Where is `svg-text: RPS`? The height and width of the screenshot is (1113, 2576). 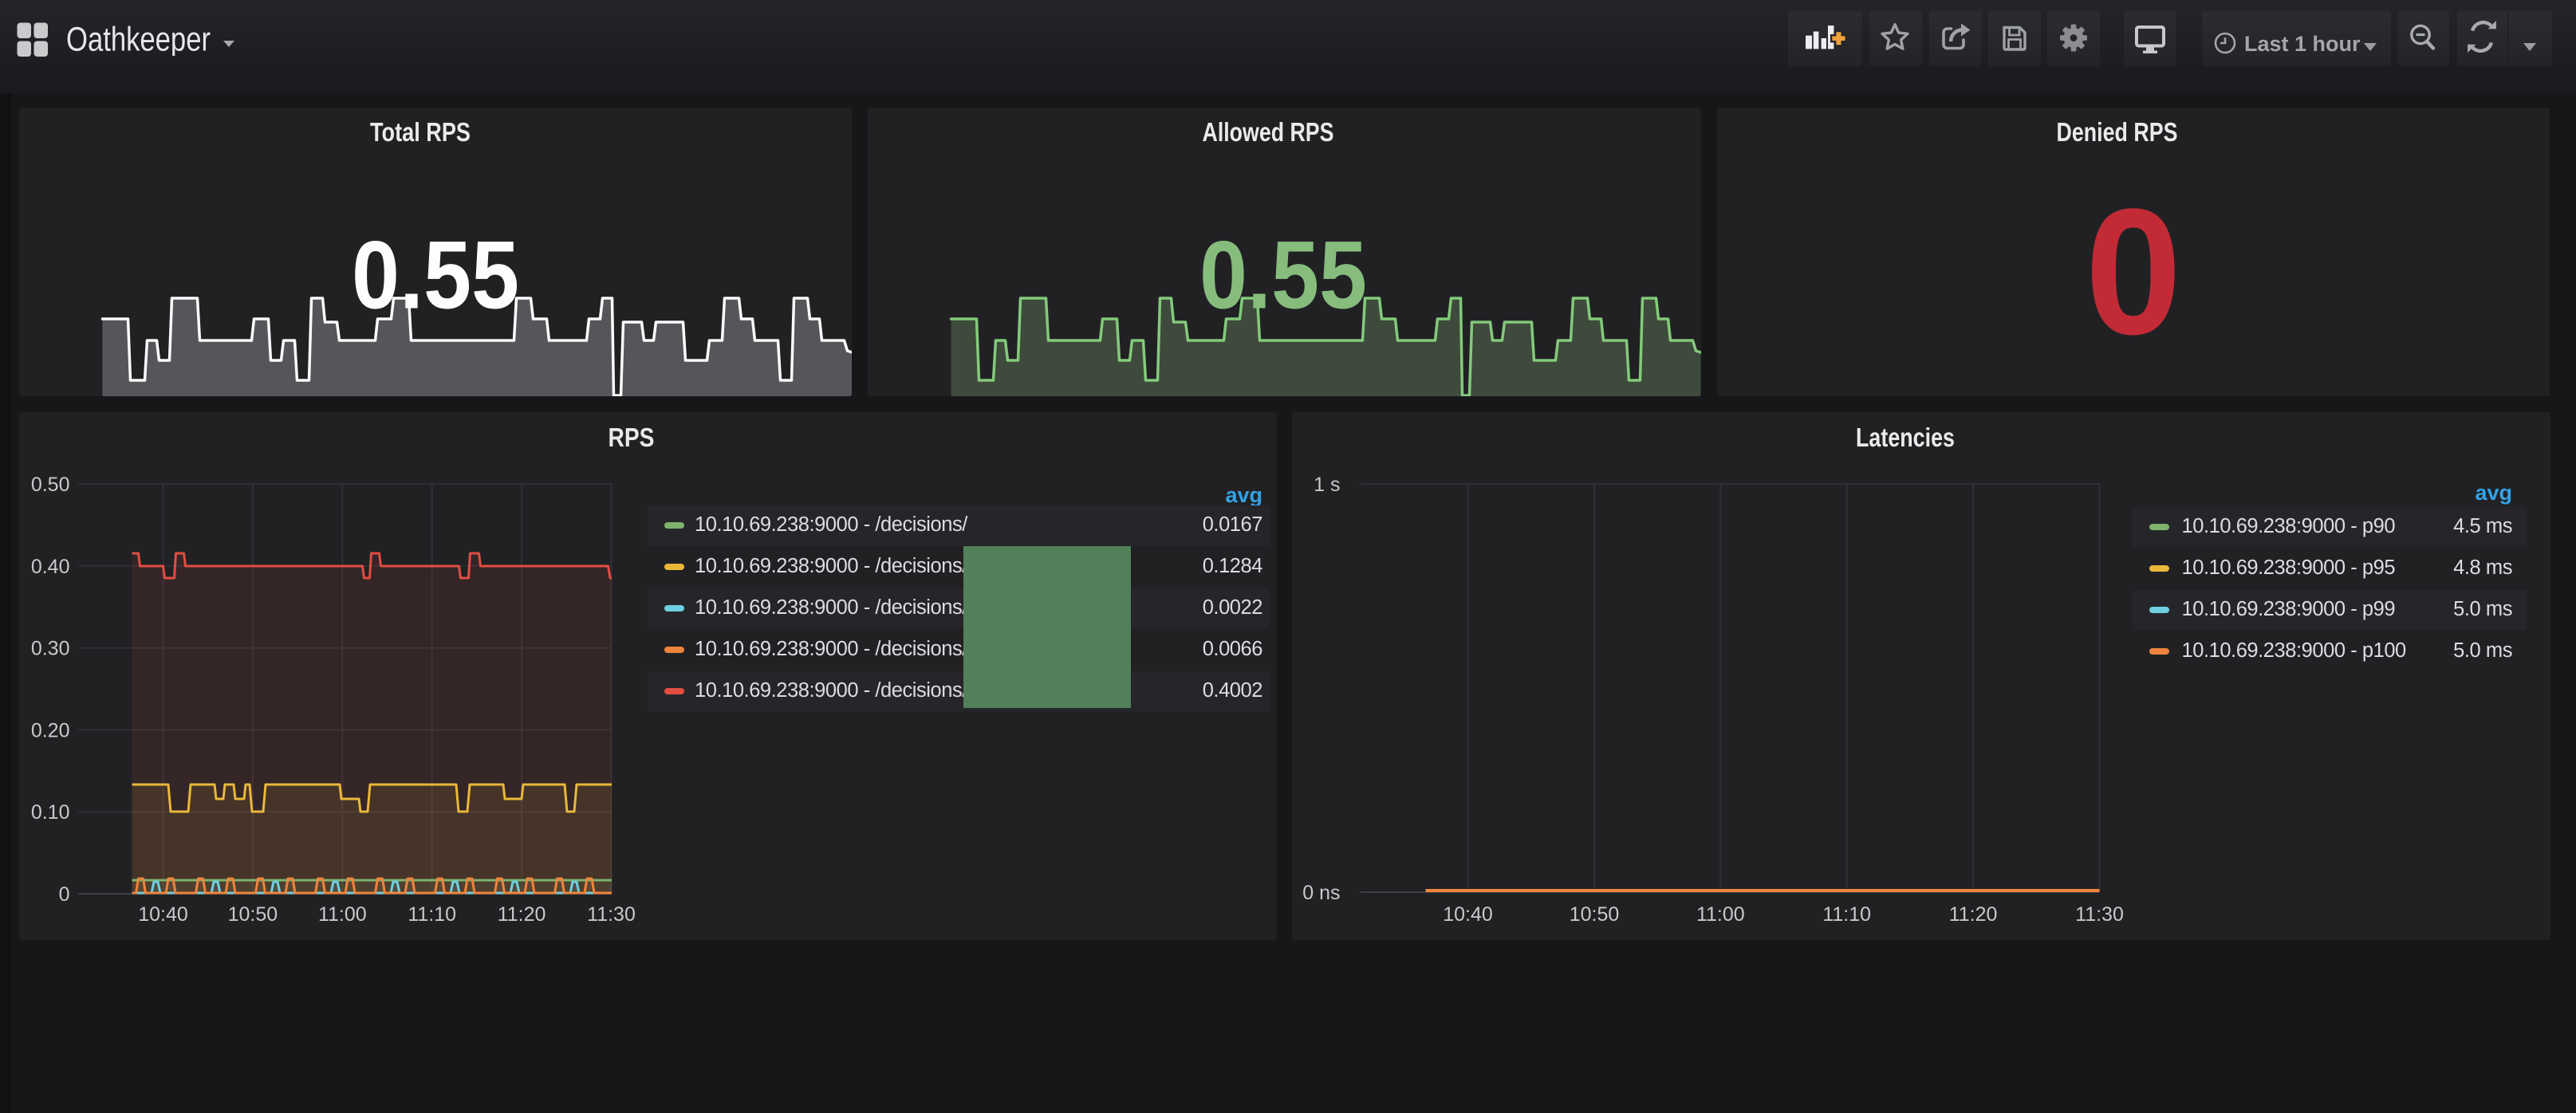 svg-text: RPS is located at coordinates (631, 438).